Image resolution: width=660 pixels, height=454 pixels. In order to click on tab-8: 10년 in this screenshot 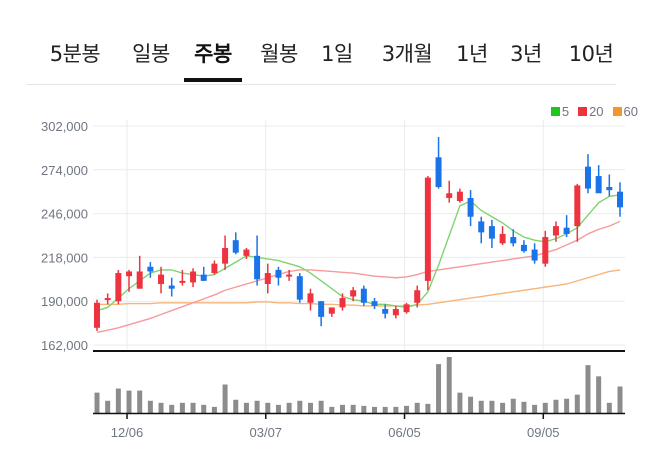, I will do `click(591, 54)`.